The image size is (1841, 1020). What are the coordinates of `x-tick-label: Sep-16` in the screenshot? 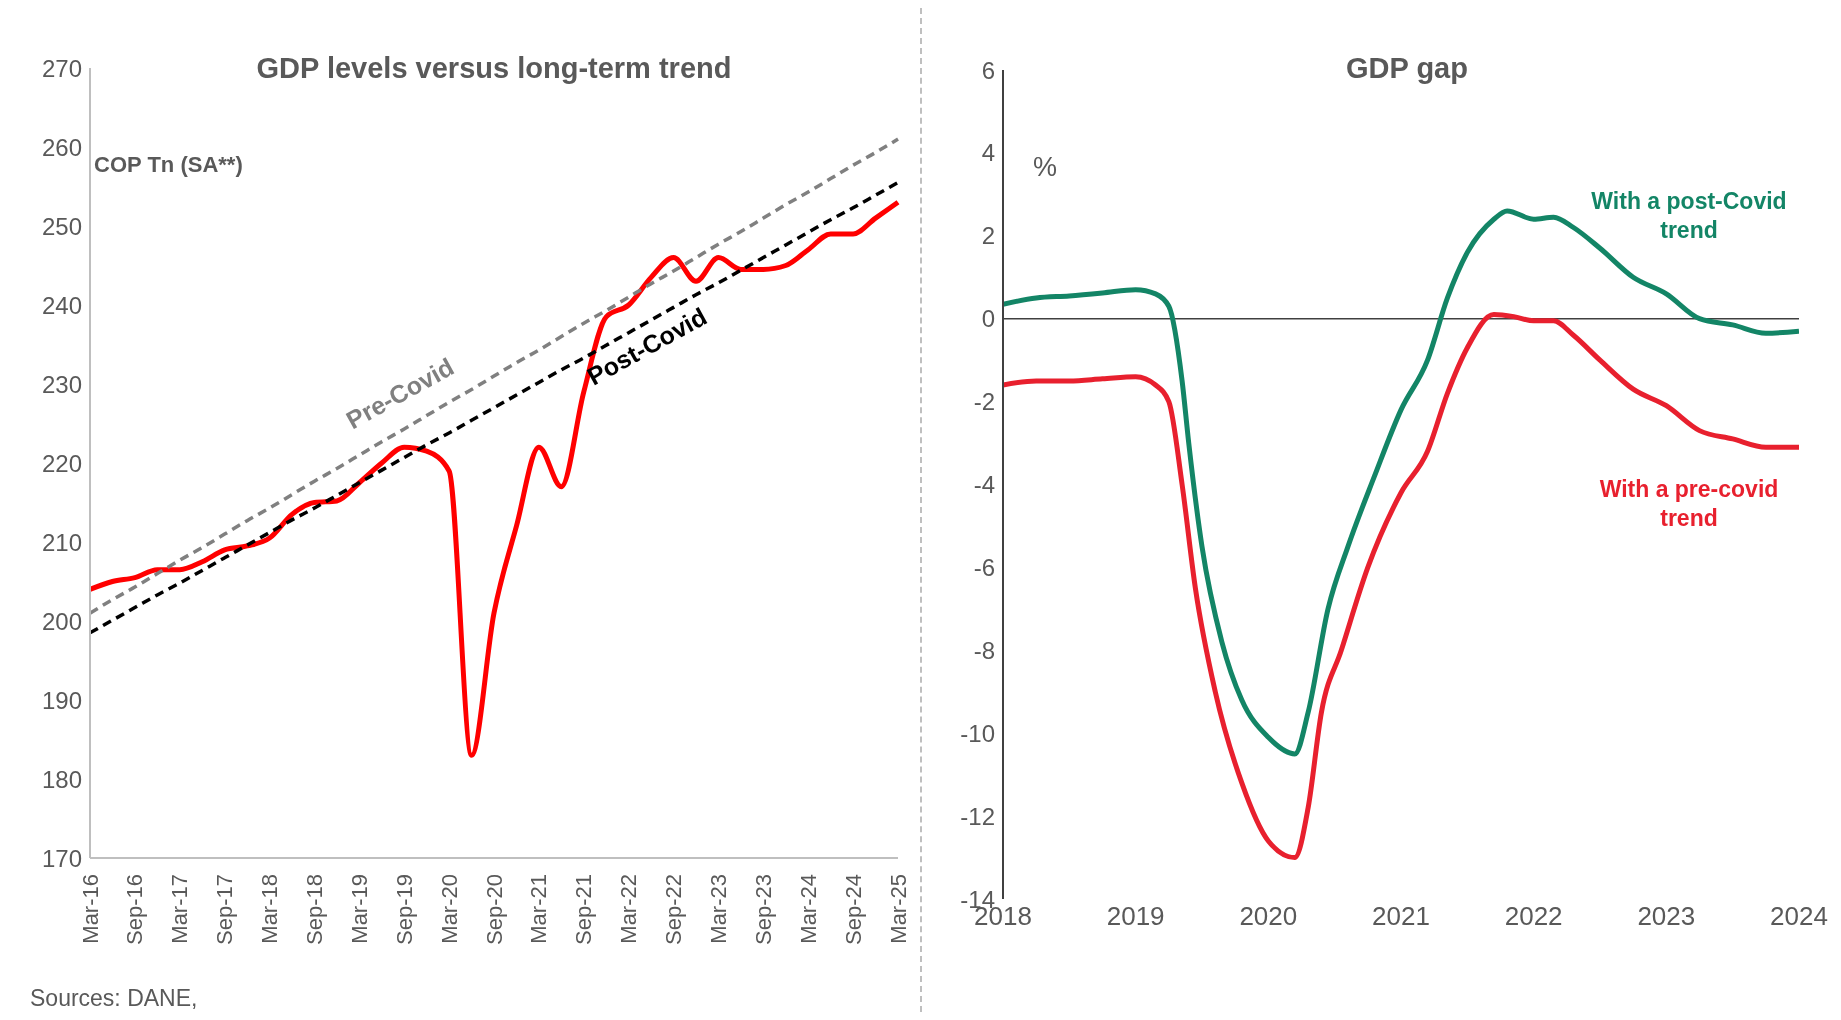 It's located at (135, 909).